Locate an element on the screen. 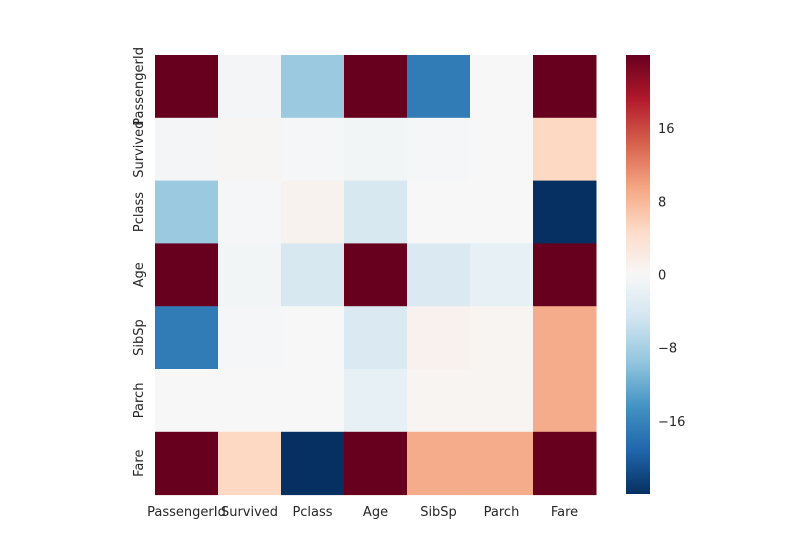 The image size is (800, 550). x-tick-label: Parch is located at coordinates (502, 512).